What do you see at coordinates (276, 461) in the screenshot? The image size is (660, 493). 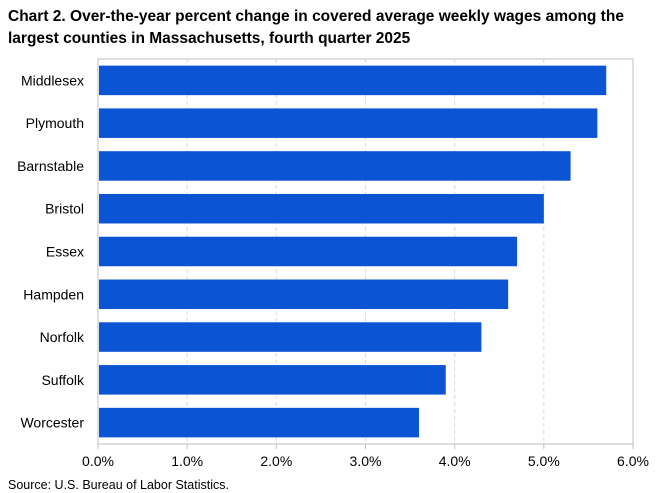 I see `x-tick-label: 2.0%` at bounding box center [276, 461].